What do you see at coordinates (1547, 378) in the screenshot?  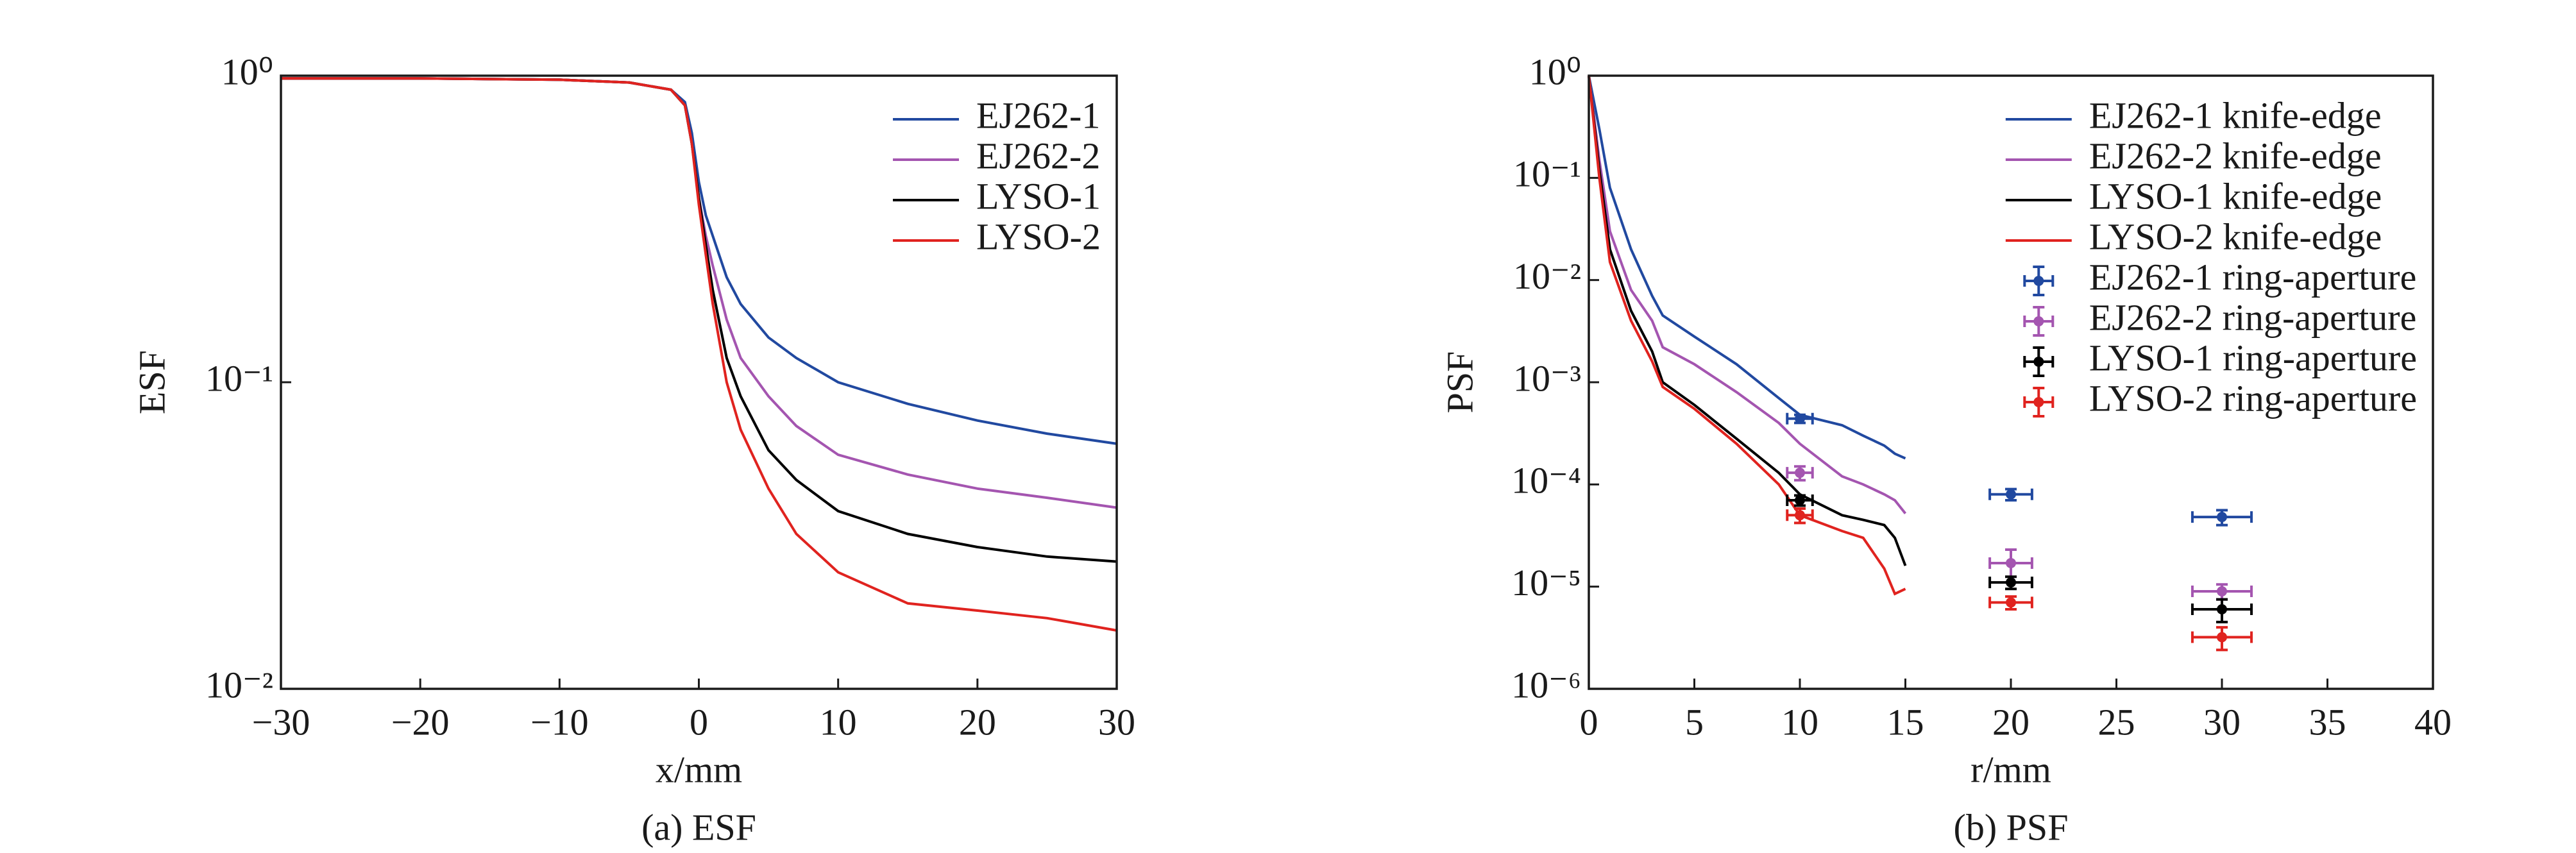 I see `y-tick-label: 10⁻³` at bounding box center [1547, 378].